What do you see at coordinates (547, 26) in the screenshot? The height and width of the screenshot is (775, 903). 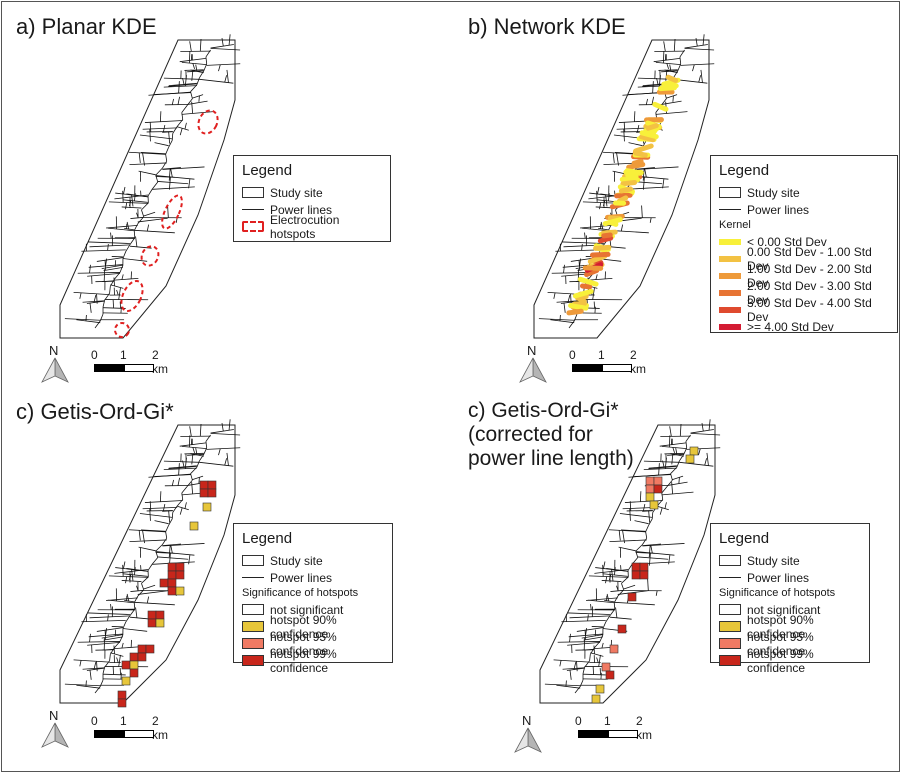 I see `panel-title: b) Network KDE` at bounding box center [547, 26].